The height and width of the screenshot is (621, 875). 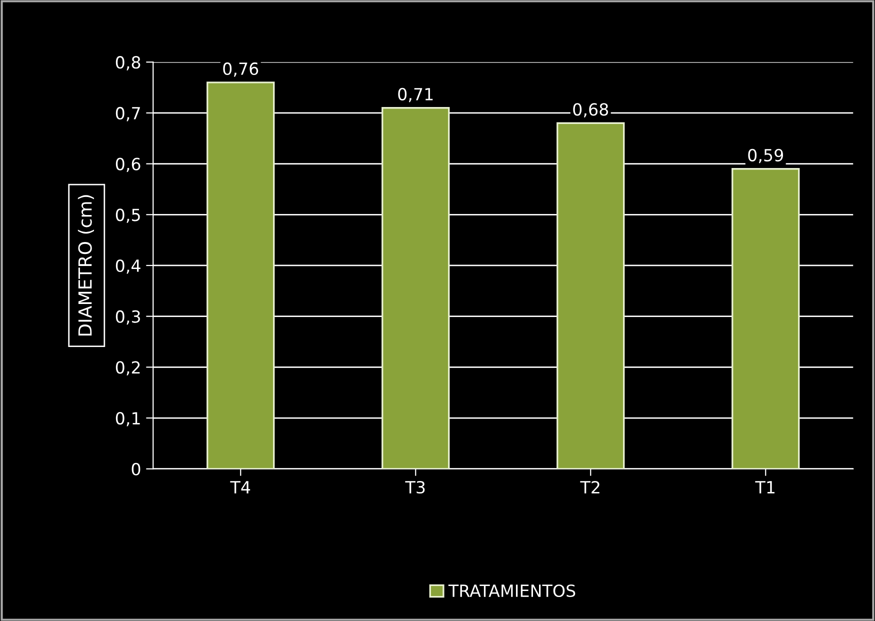 What do you see at coordinates (240, 69) in the screenshot?
I see `data-label: 0,76` at bounding box center [240, 69].